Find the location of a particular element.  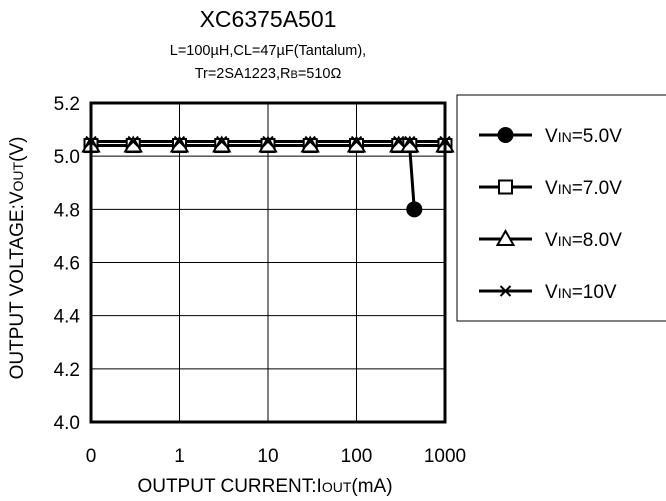

y-tick-label: 5.0 is located at coordinates (67, 157).